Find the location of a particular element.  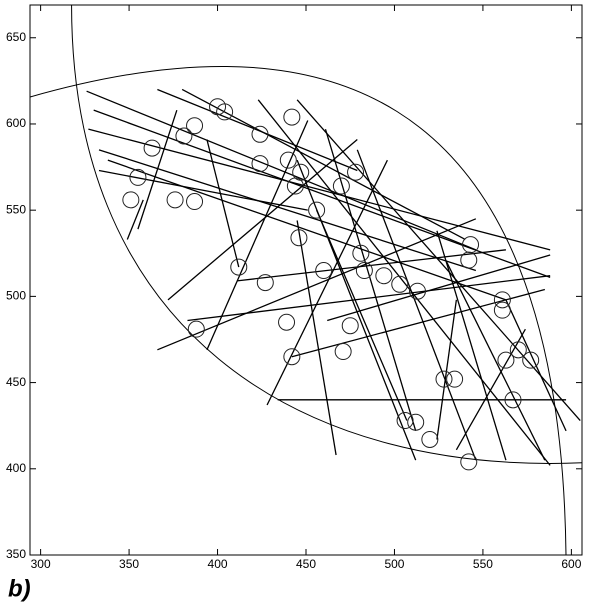

x-tick-label: 600 is located at coordinates (571, 564).